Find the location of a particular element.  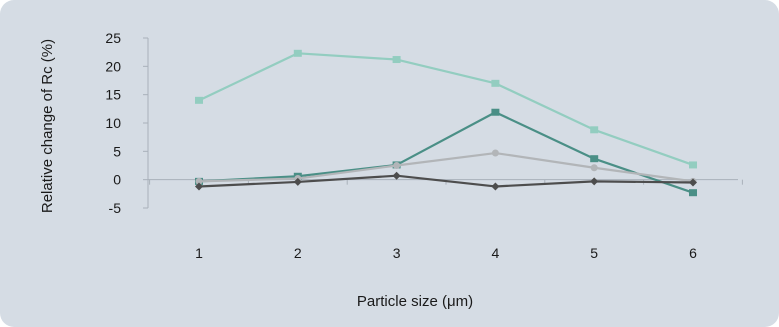

x-tick-label: 3 is located at coordinates (397, 253).